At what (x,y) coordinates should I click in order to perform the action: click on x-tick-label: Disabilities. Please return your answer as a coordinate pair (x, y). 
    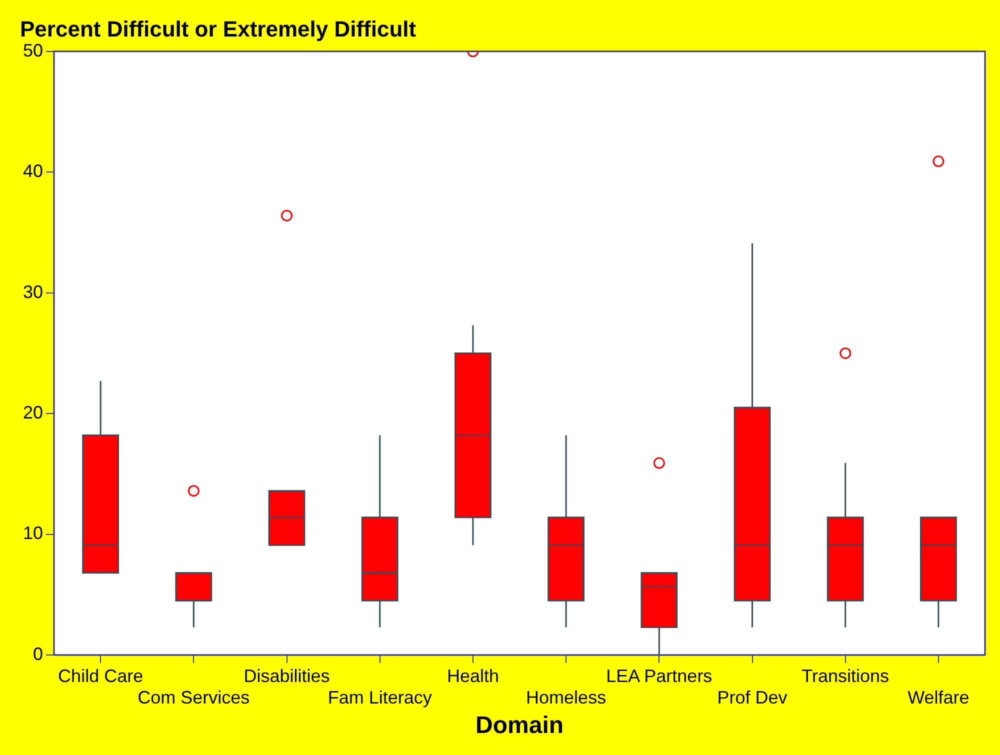
    Looking at the image, I should click on (287, 676).